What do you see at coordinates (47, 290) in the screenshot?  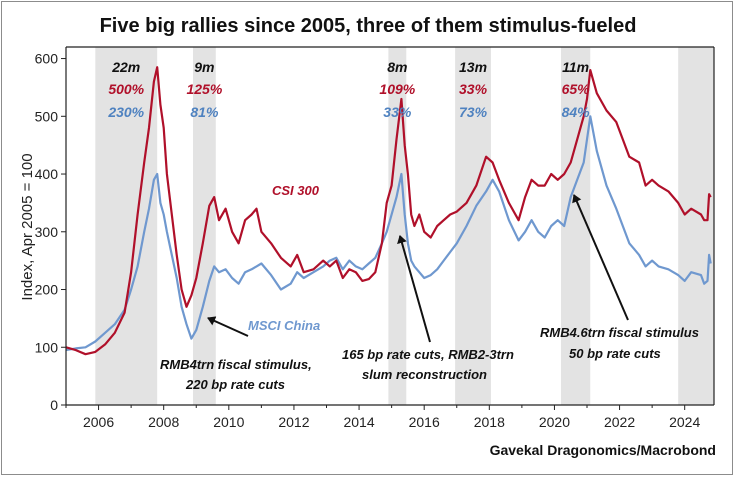 I see `y-tick-label-200: 200` at bounding box center [47, 290].